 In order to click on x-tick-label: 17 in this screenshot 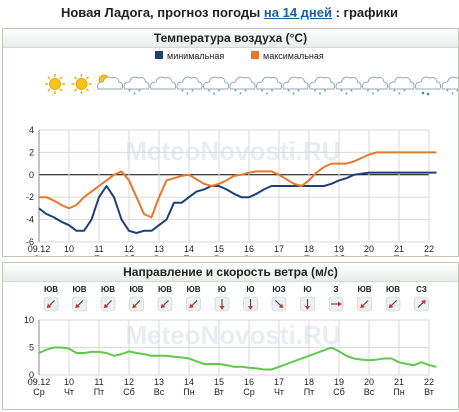, I will do `click(279, 382)`.